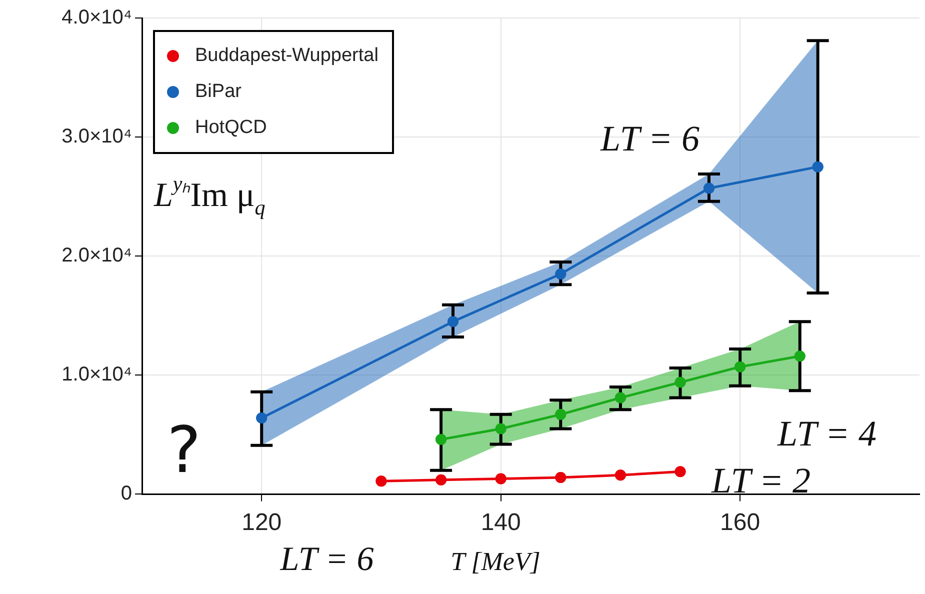  I want to click on x-tick-label: 140, so click(500, 522).